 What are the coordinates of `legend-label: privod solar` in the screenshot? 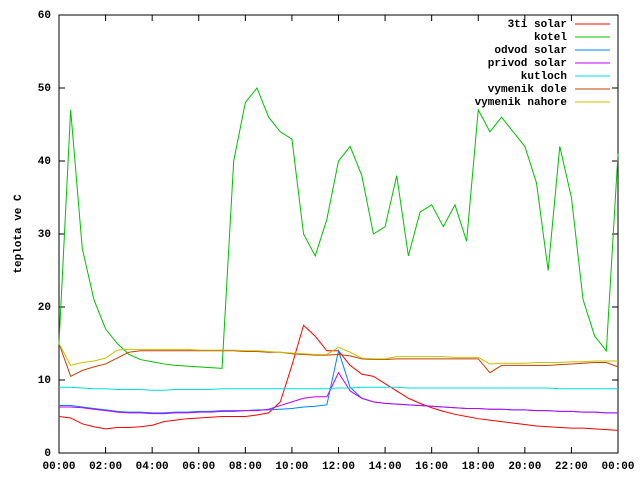 It's located at (527, 64).